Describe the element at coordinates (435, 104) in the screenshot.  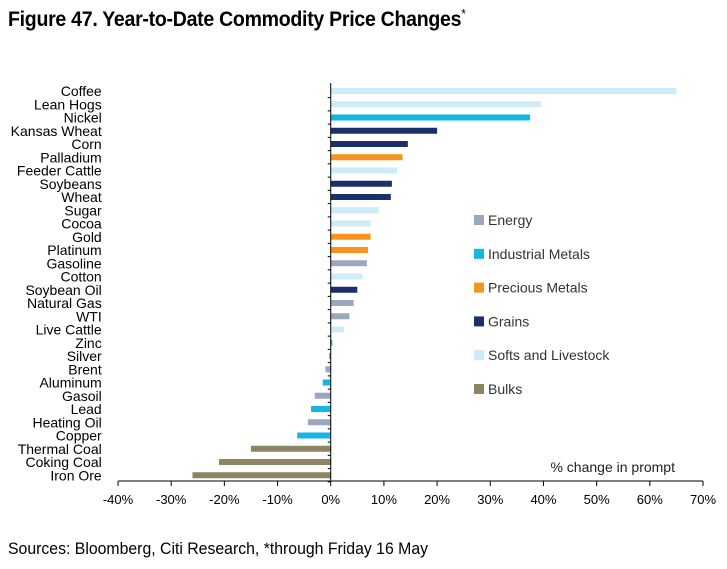
I see `bar-lean-hogs` at that location.